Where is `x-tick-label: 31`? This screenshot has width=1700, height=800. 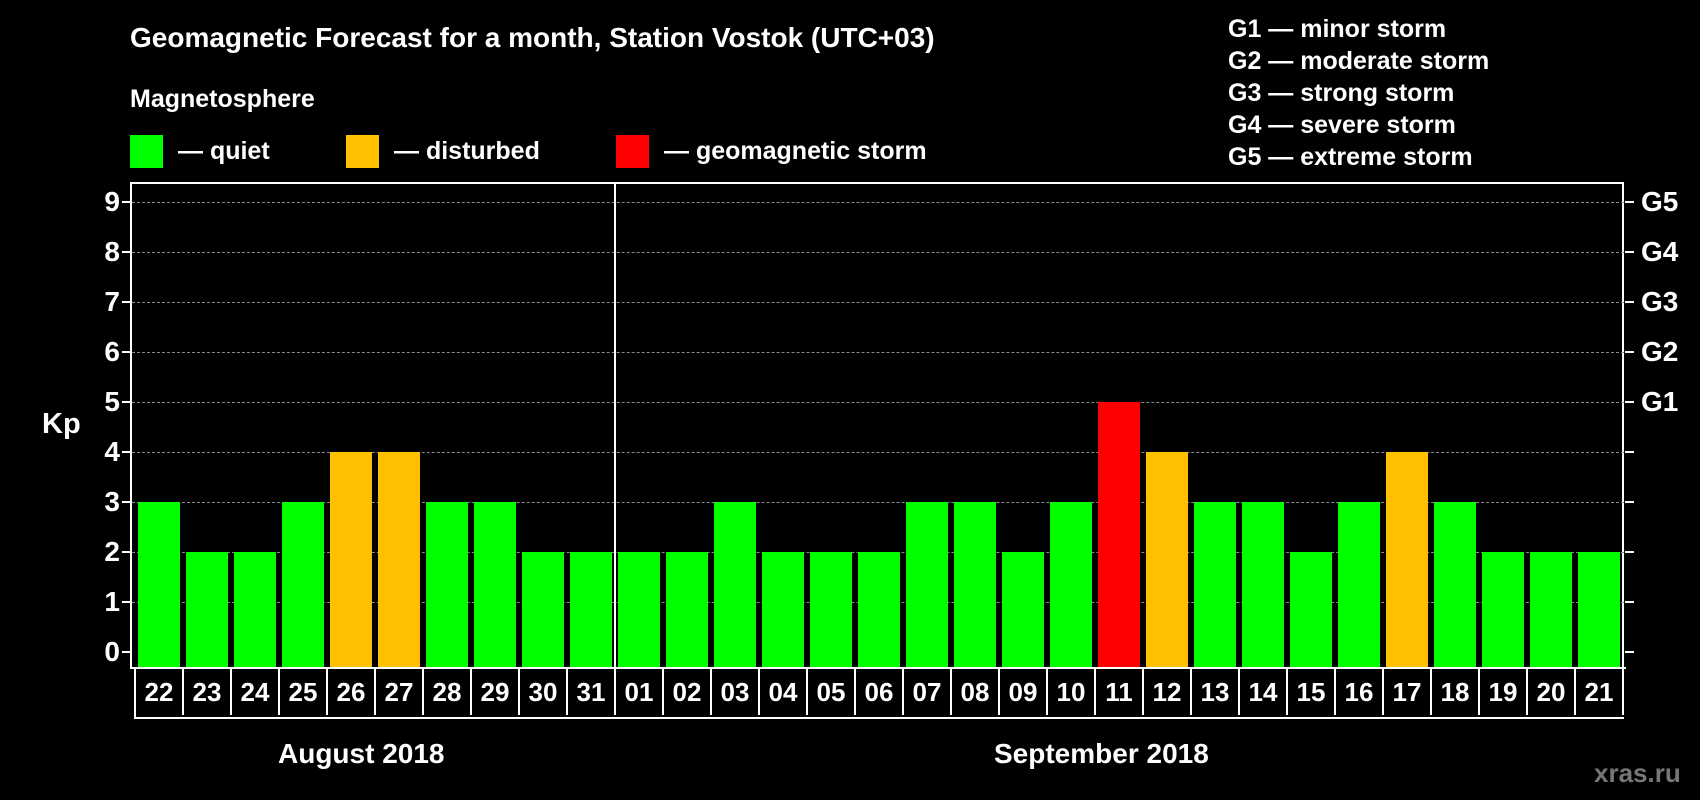
x-tick-label: 31 is located at coordinates (592, 692).